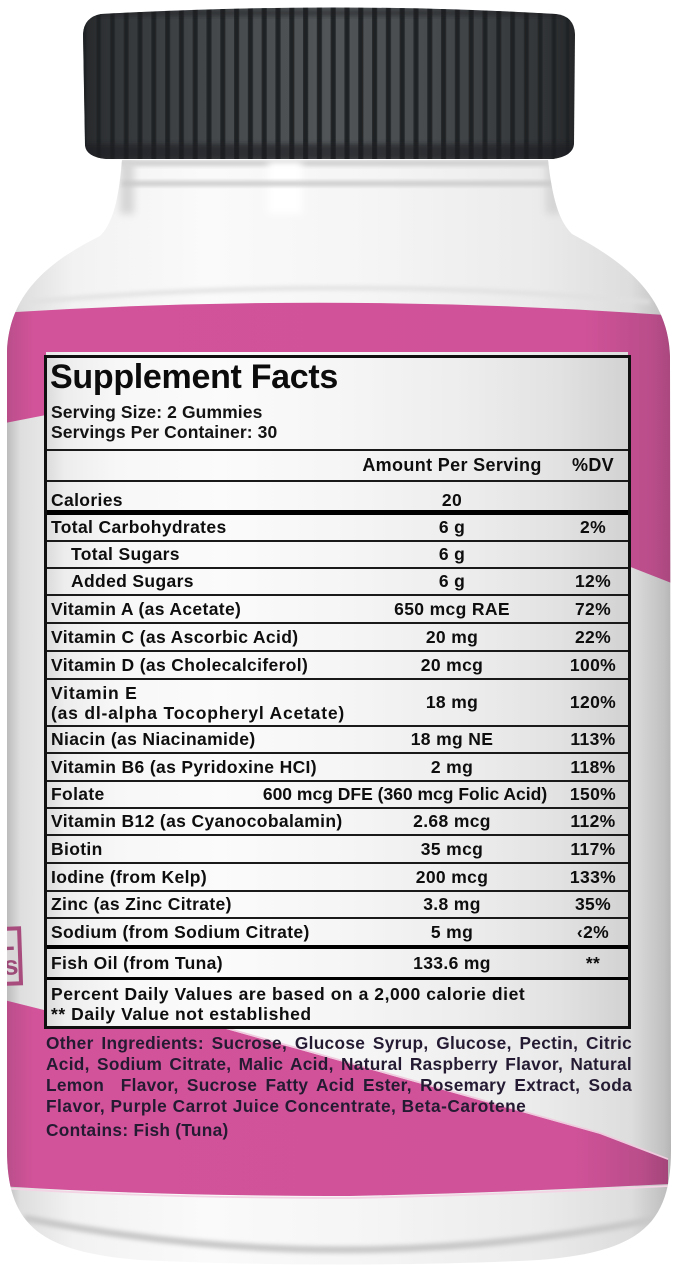  What do you see at coordinates (11, 965) in the screenshot?
I see `svg-text: s` at bounding box center [11, 965].